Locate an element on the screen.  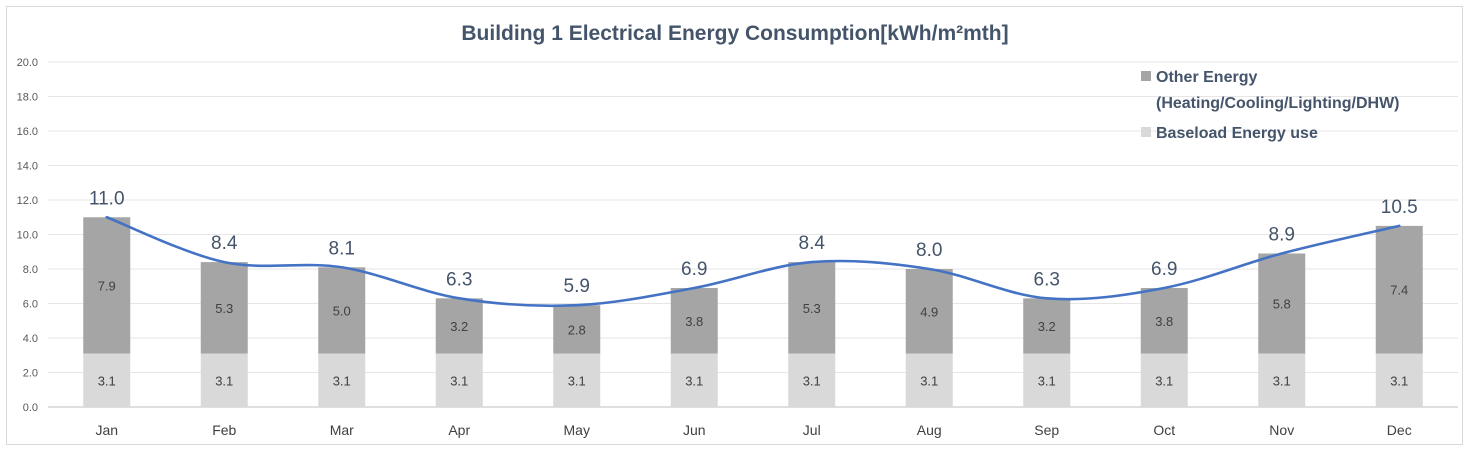
total-value-label: 8.0 is located at coordinates (929, 250).